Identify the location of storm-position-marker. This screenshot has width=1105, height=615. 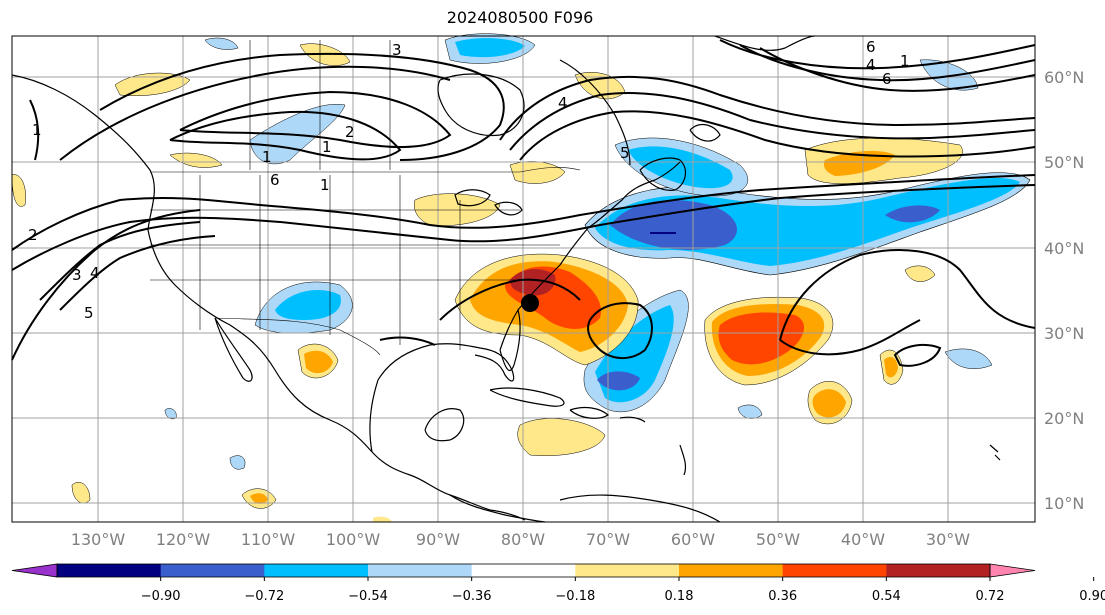
(530, 303).